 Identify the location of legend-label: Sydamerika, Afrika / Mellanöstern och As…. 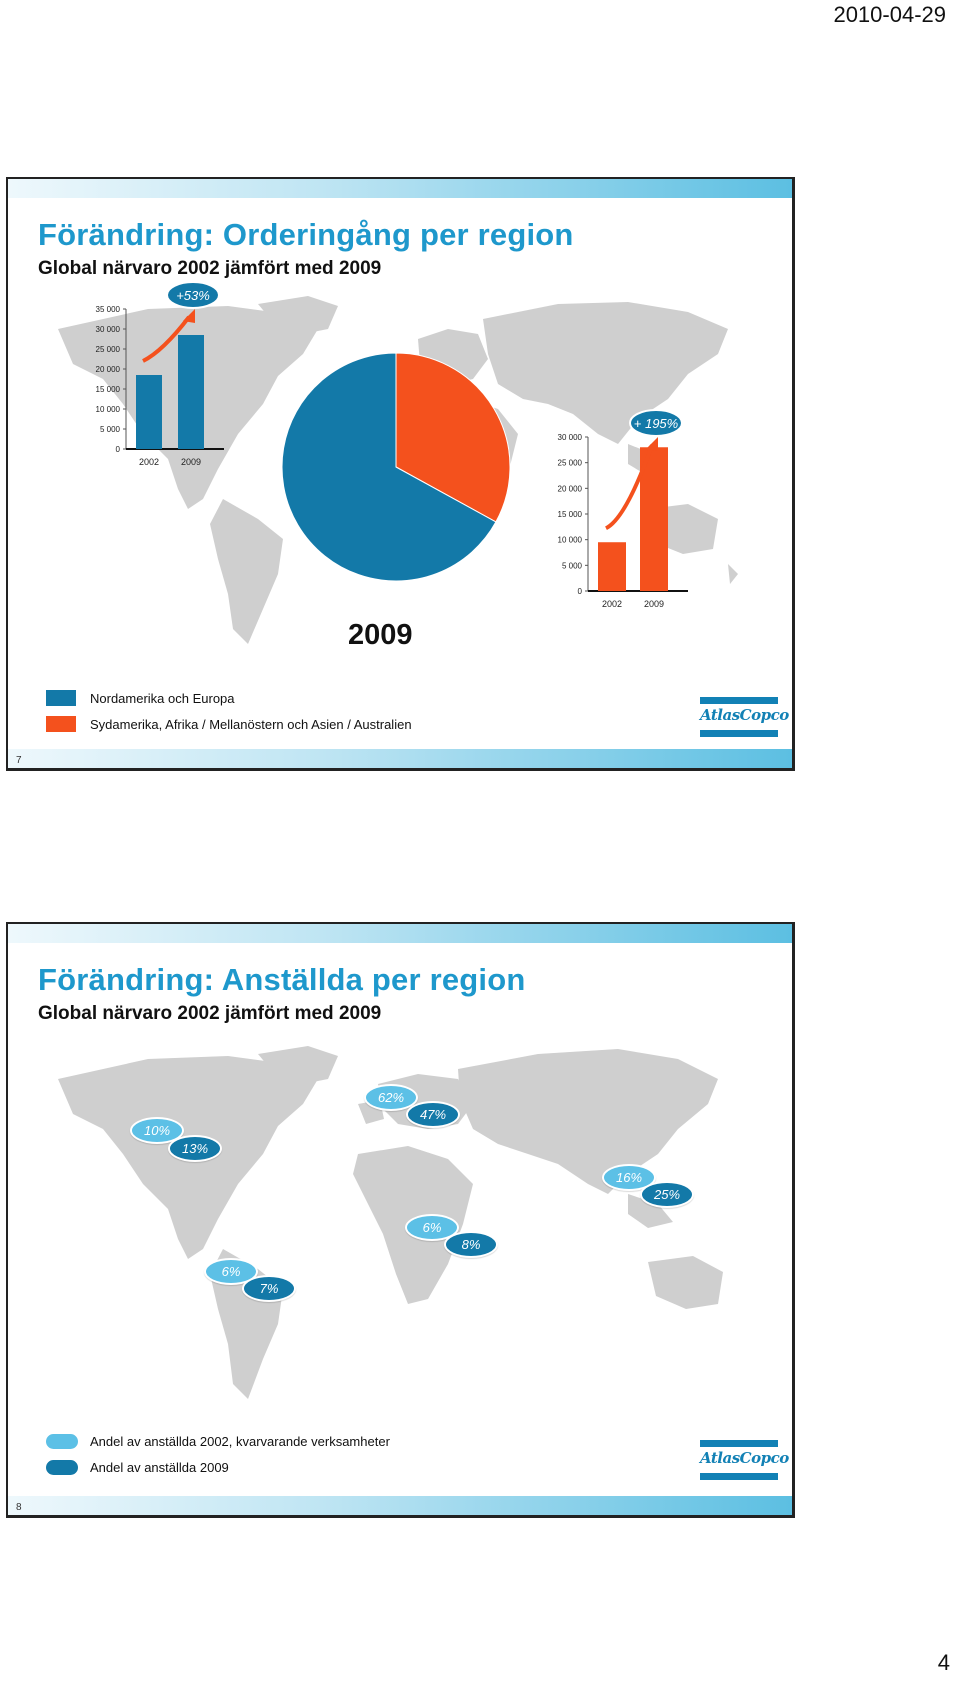
(251, 724).